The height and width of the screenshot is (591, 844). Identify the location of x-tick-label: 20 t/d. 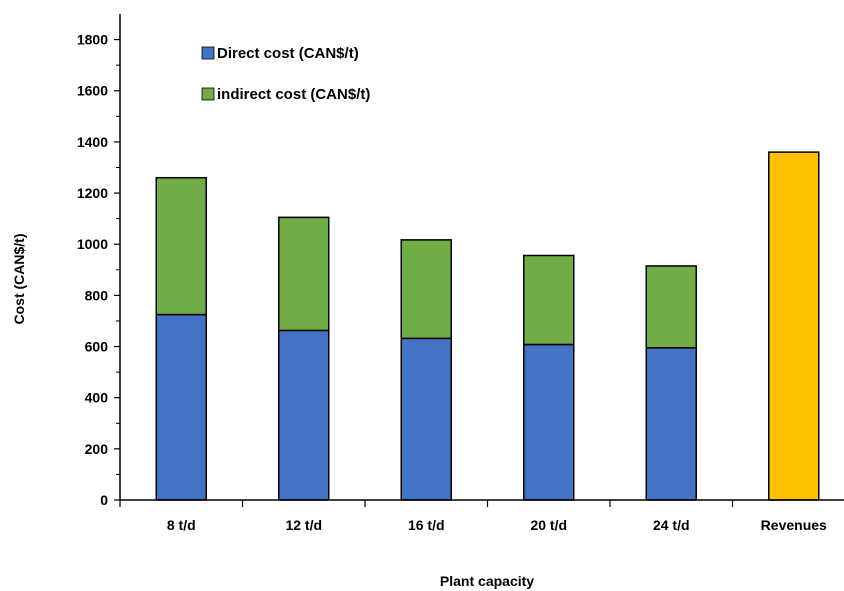
(548, 525).